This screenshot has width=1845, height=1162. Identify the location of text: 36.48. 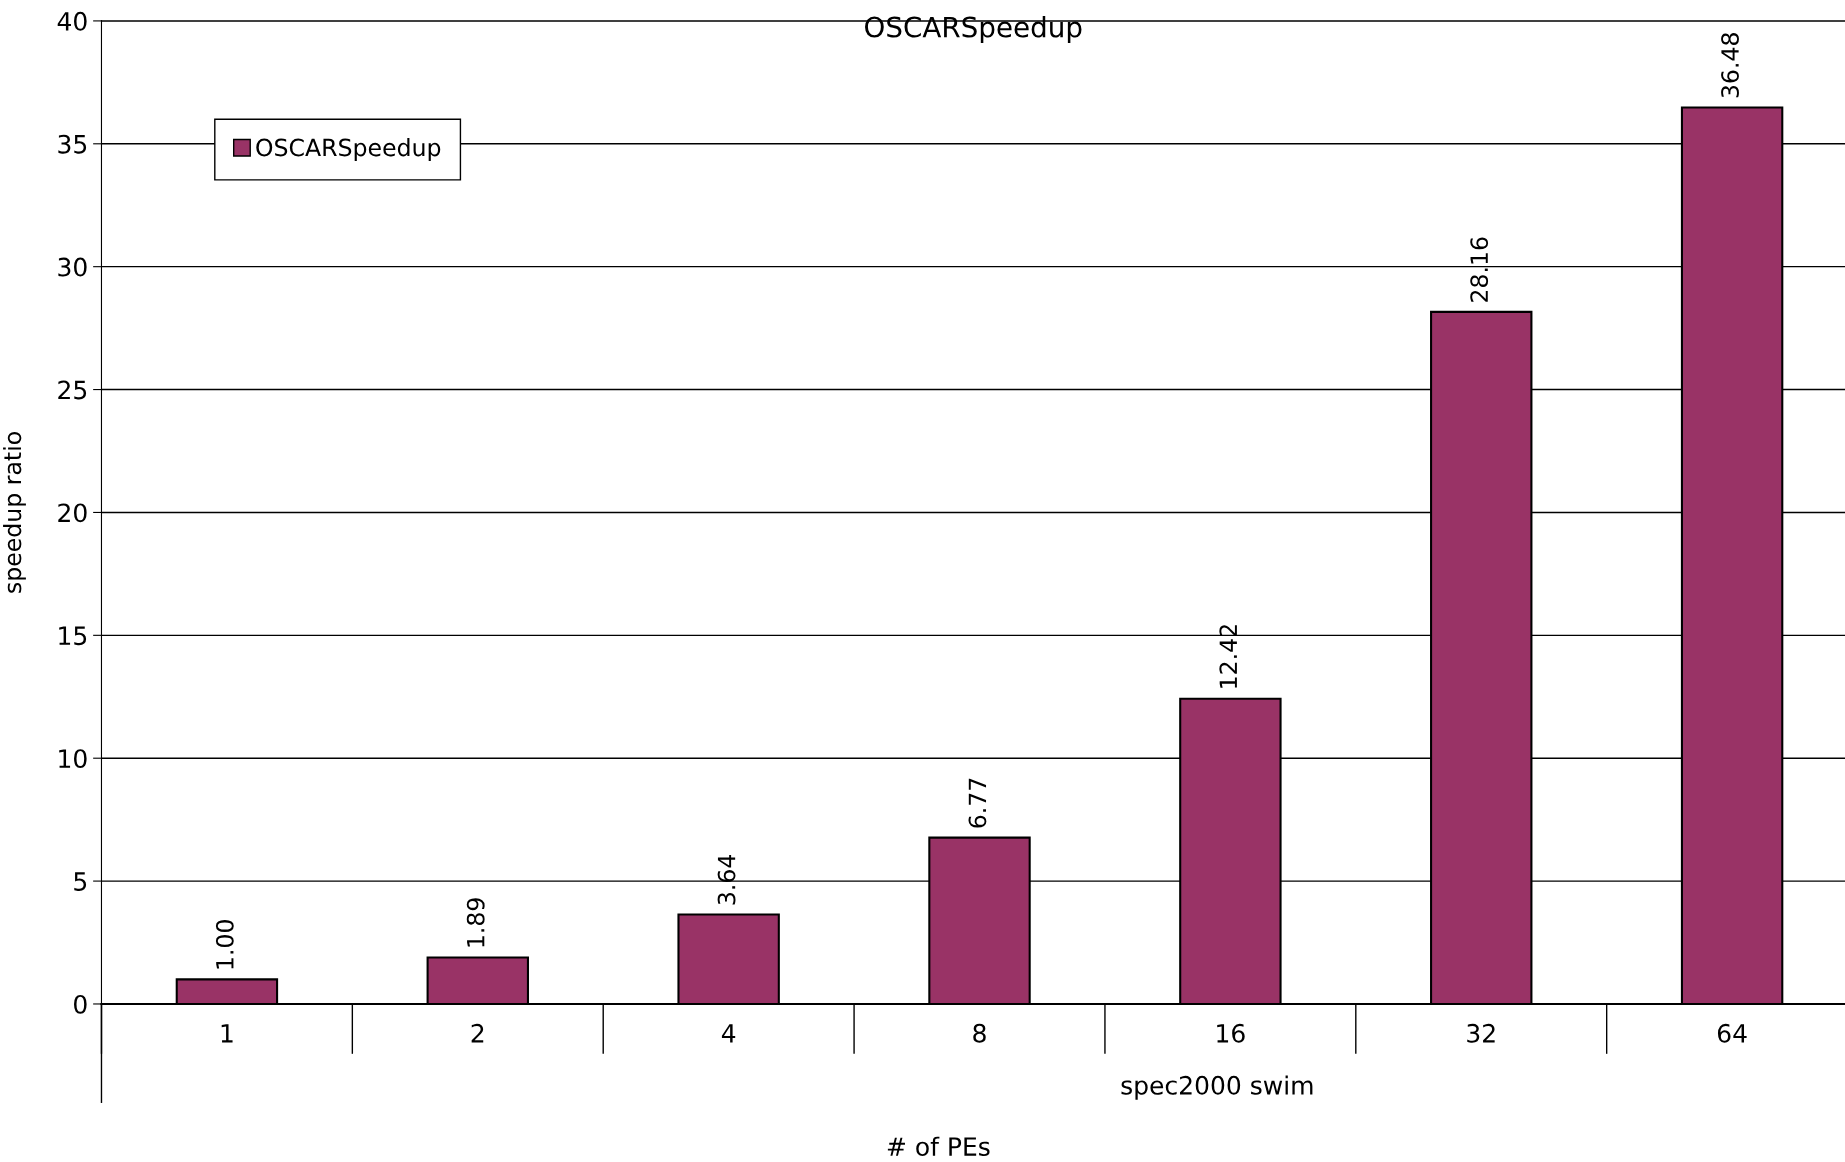
(1730, 65).